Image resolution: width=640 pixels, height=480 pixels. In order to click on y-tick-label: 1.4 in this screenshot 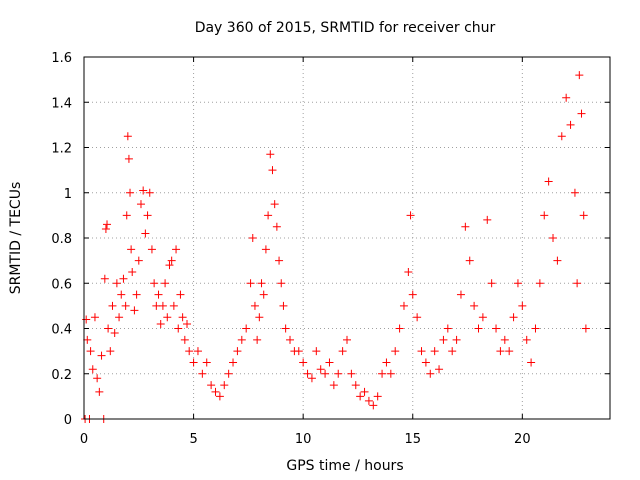, I will do `click(61, 103)`.